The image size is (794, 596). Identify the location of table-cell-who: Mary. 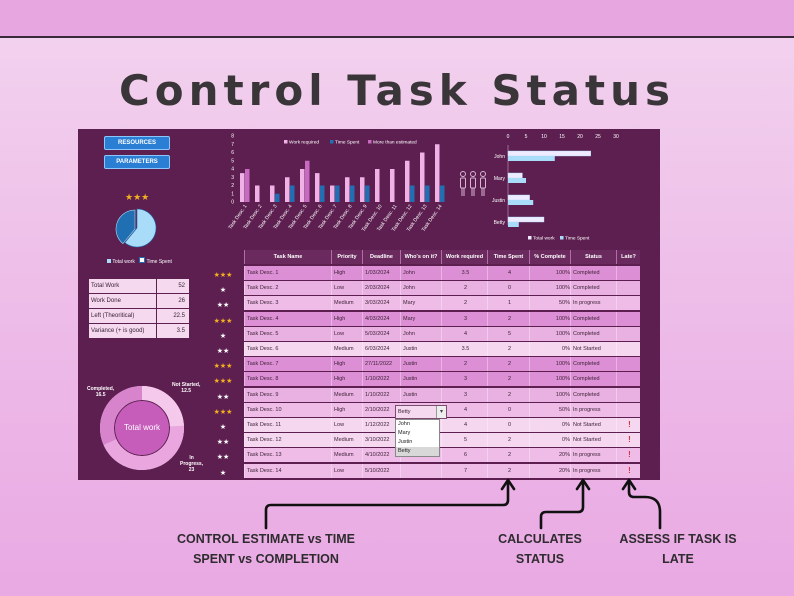
(420, 318).